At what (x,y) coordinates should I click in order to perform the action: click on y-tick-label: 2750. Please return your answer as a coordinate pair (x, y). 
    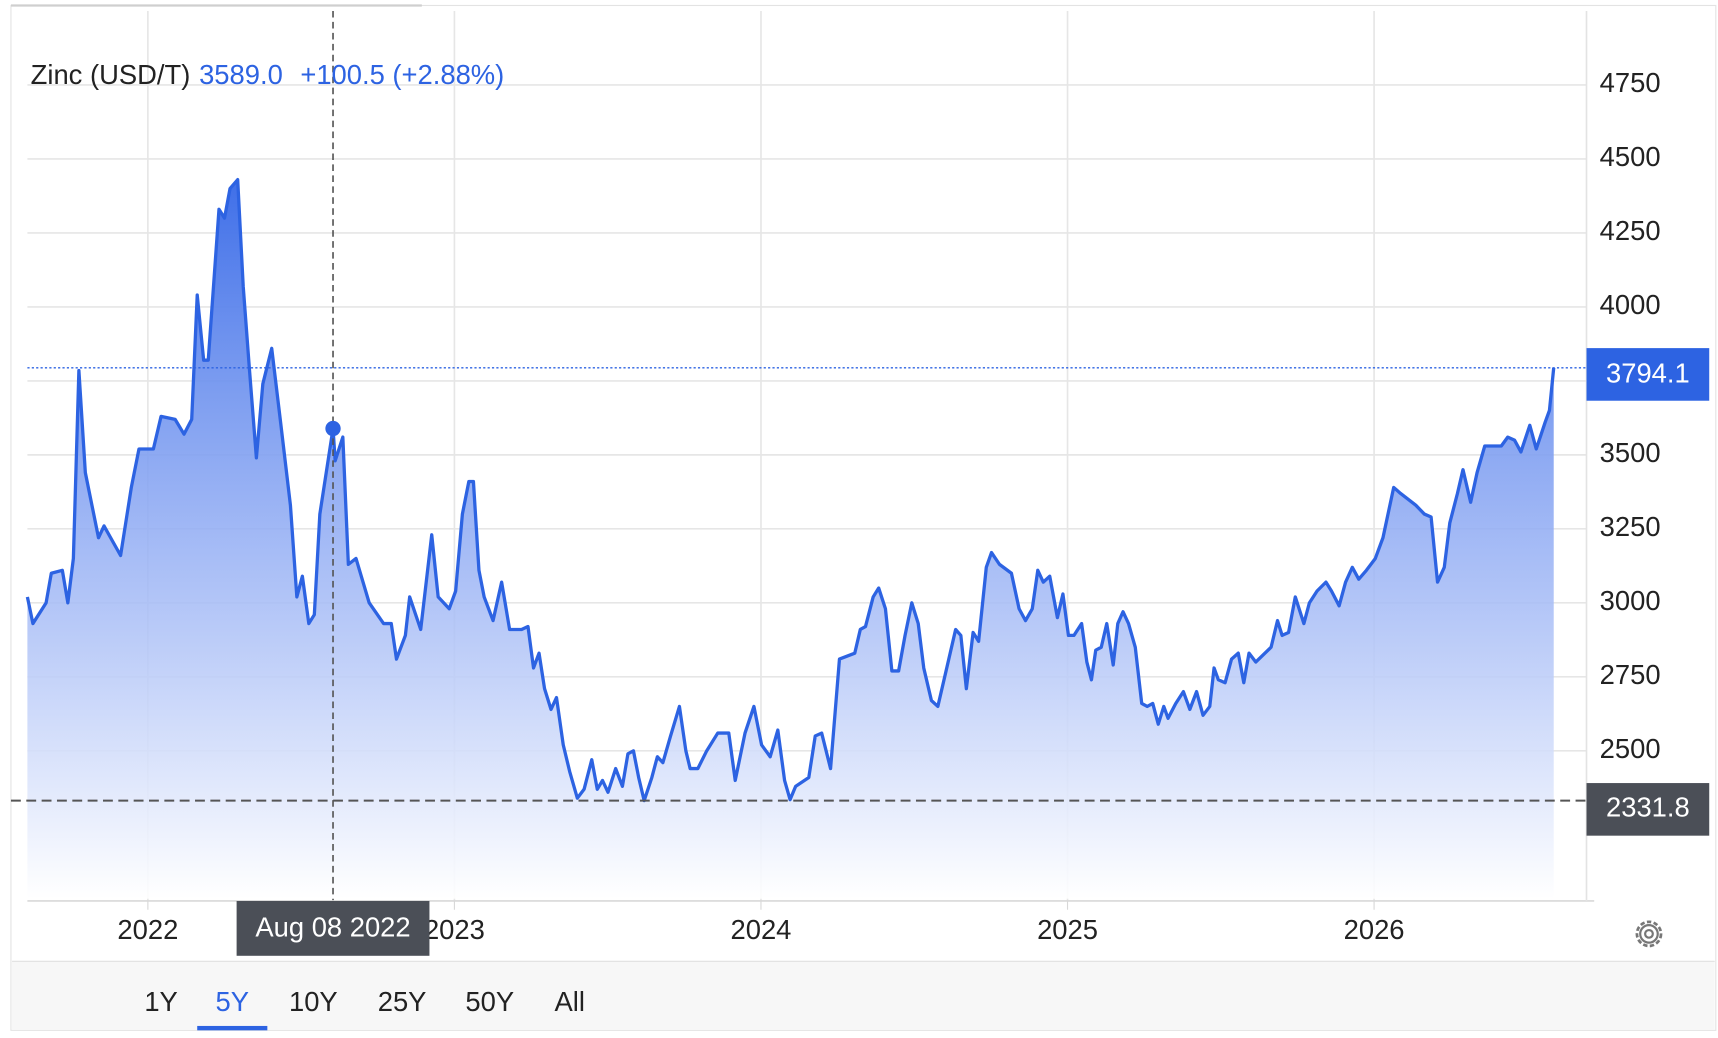
    Looking at the image, I should click on (1630, 674).